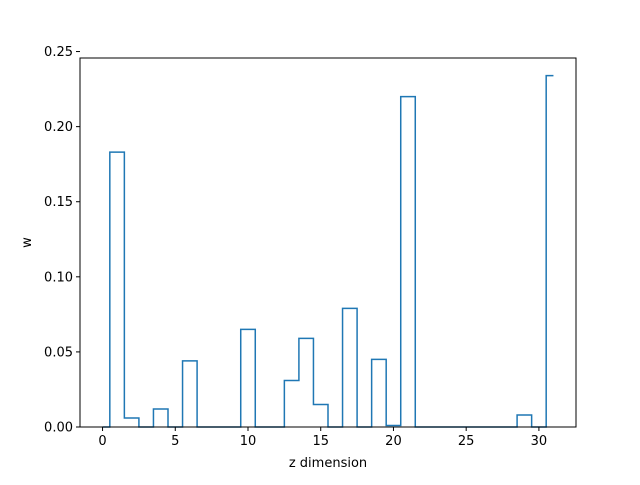  What do you see at coordinates (58, 127) in the screenshot?
I see `y-tick-label: 0.20` at bounding box center [58, 127].